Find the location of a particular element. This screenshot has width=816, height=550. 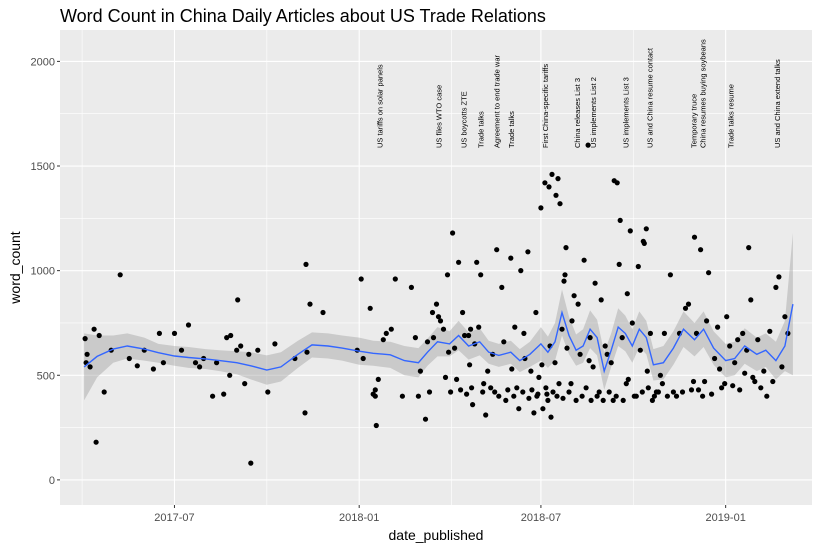

smooth-line is located at coordinates (438, 338).